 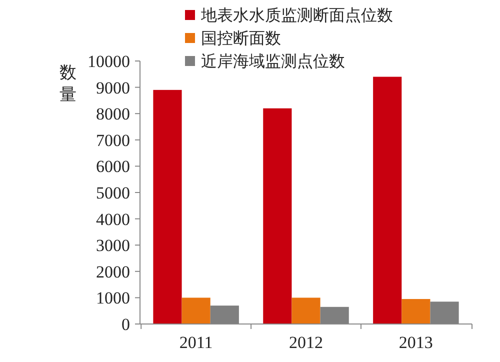 I want to click on x-tick-label: 2013, so click(x=415, y=342).